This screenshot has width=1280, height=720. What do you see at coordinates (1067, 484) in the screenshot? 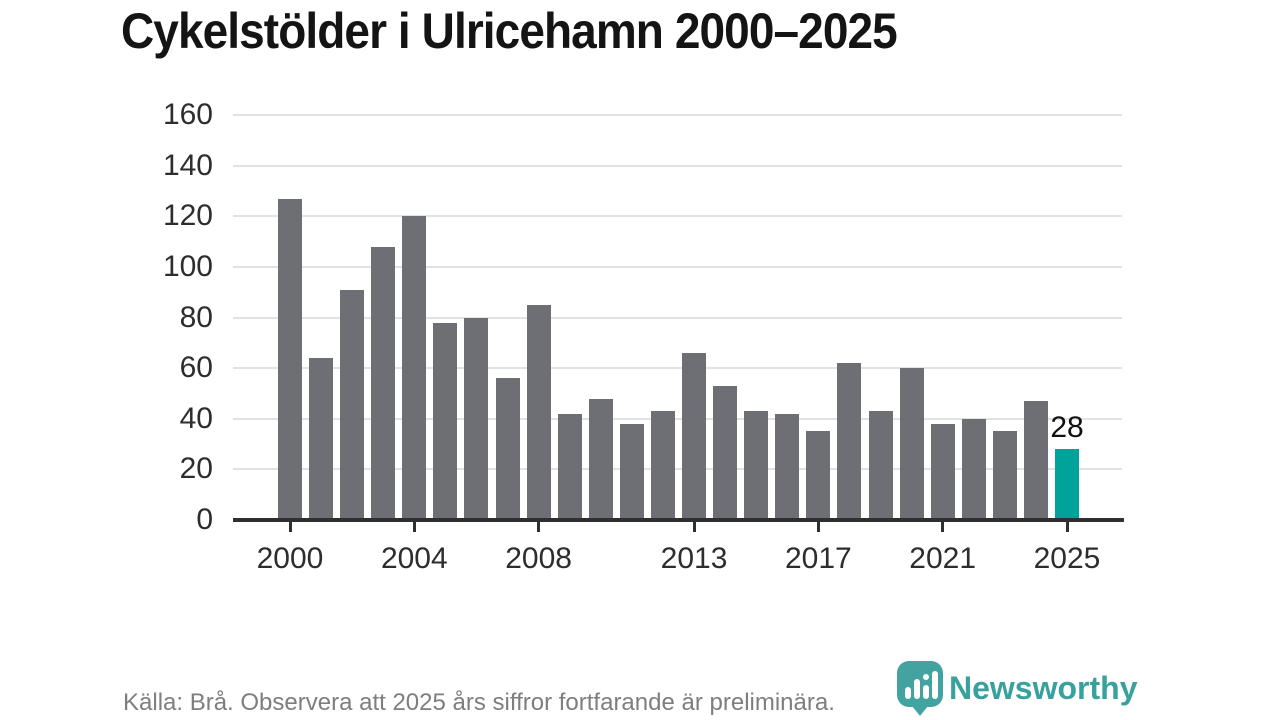
I see `bar-2025` at bounding box center [1067, 484].